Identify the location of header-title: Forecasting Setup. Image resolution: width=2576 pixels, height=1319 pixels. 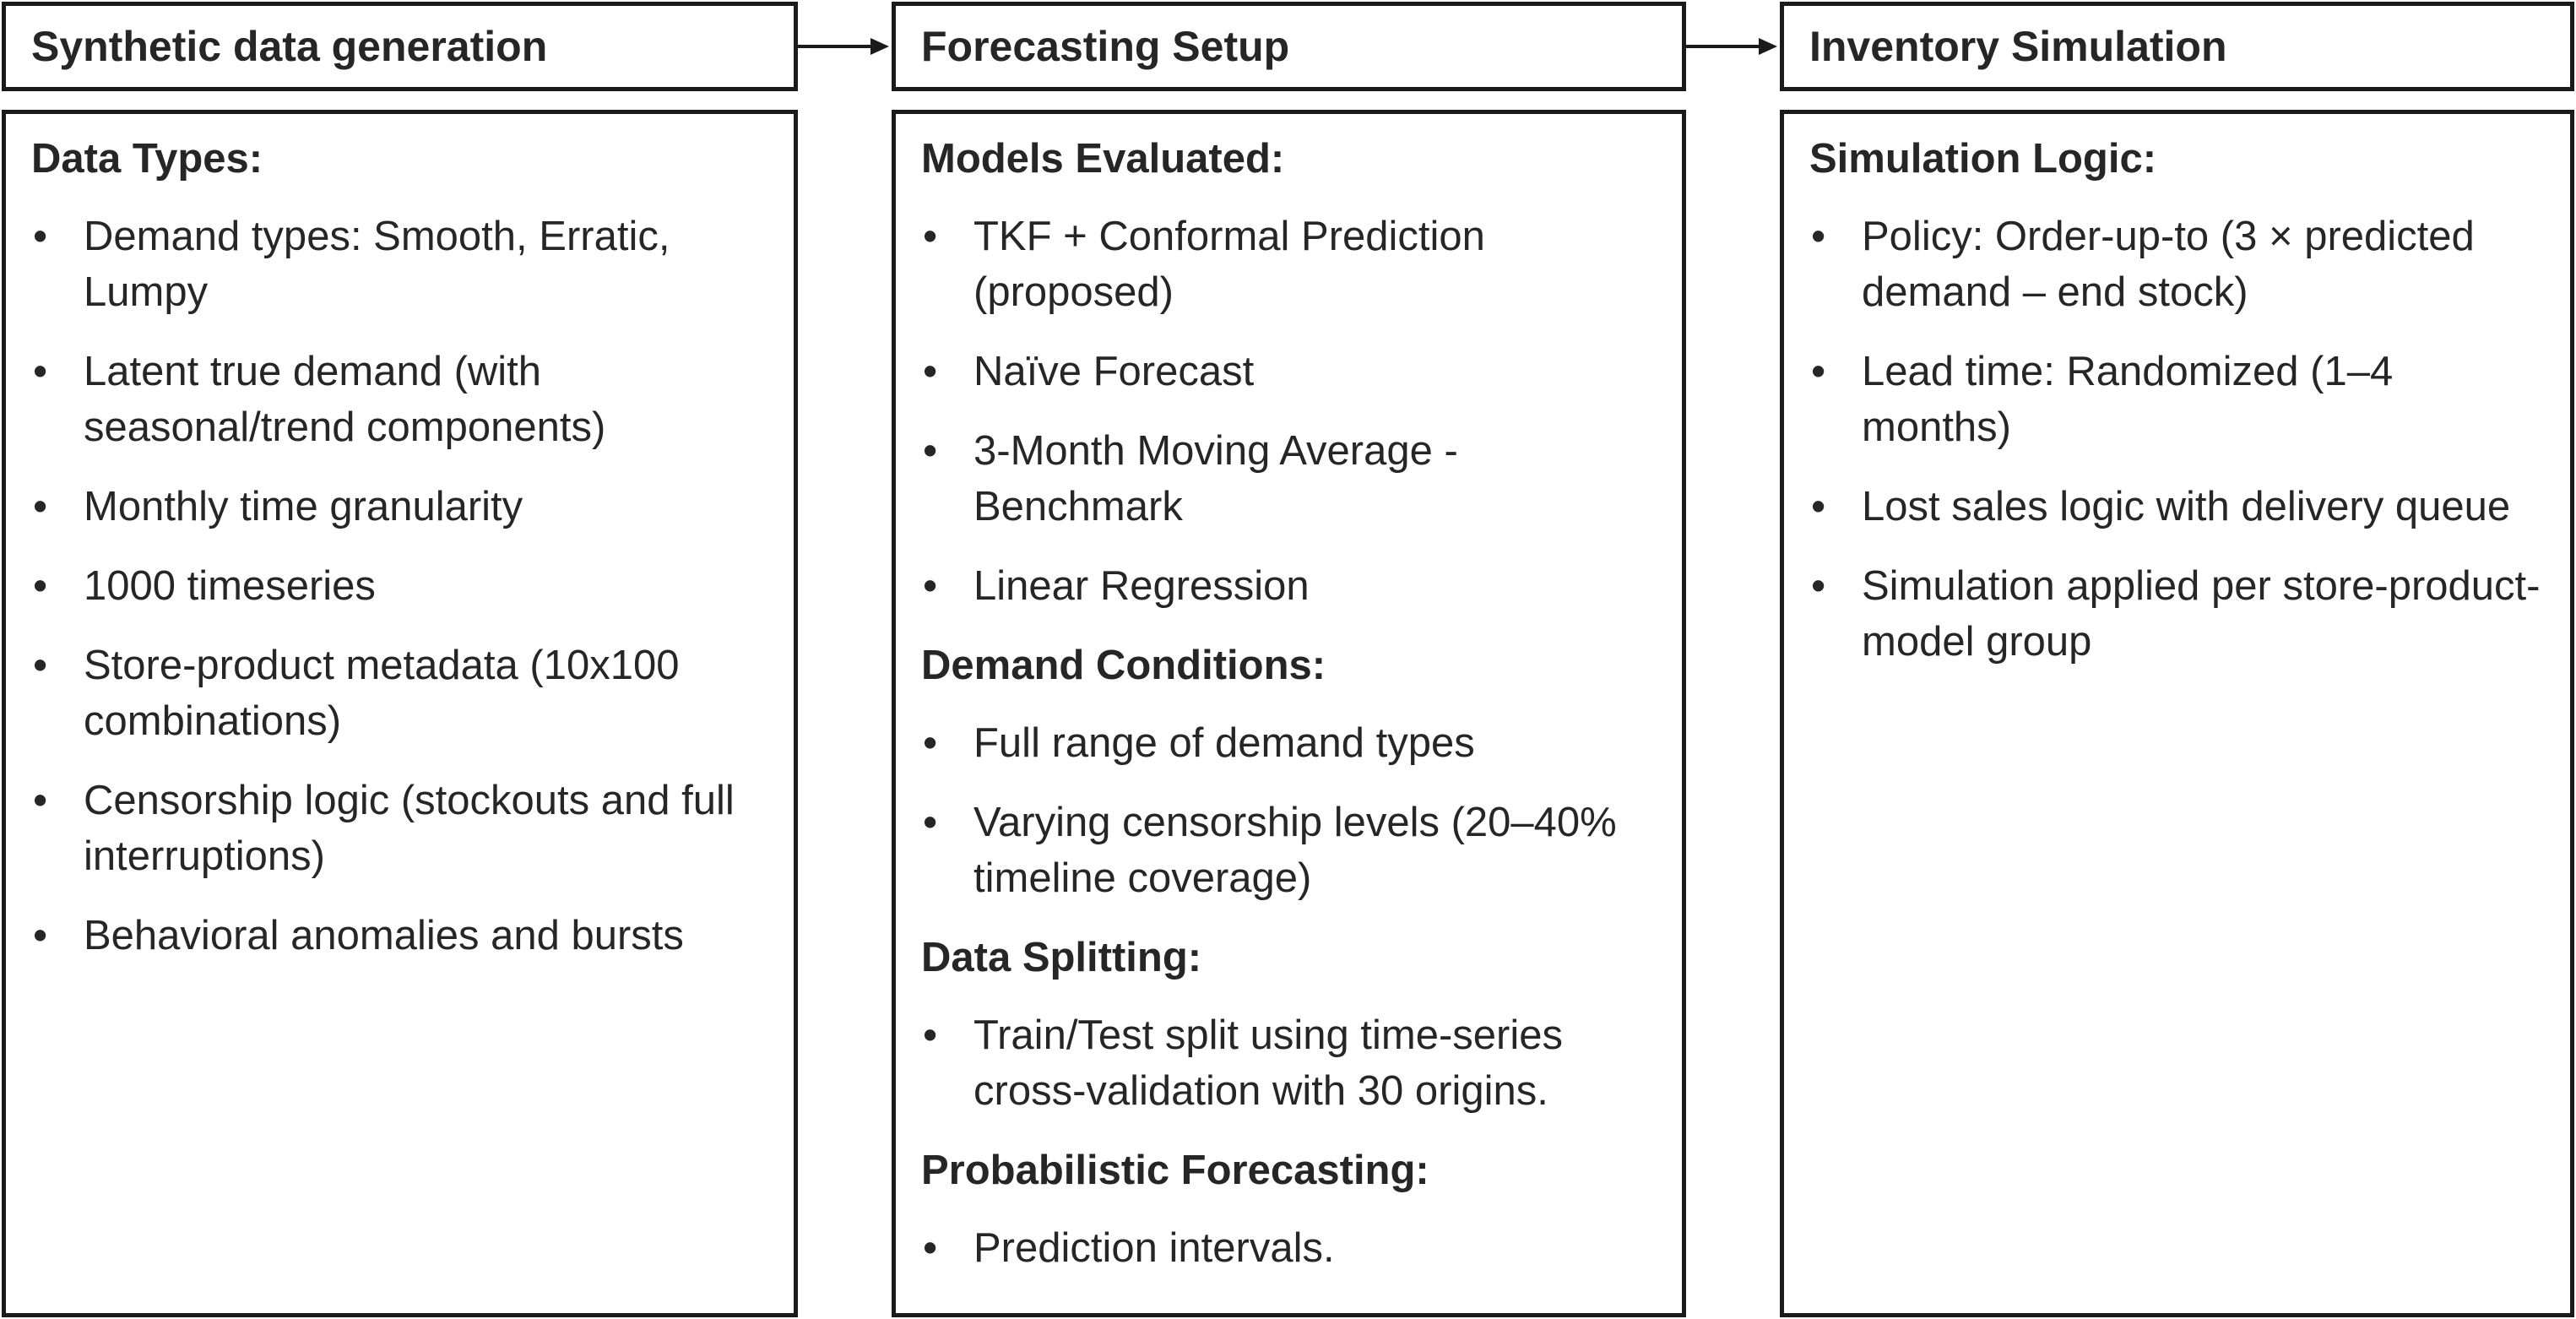
(1105, 46).